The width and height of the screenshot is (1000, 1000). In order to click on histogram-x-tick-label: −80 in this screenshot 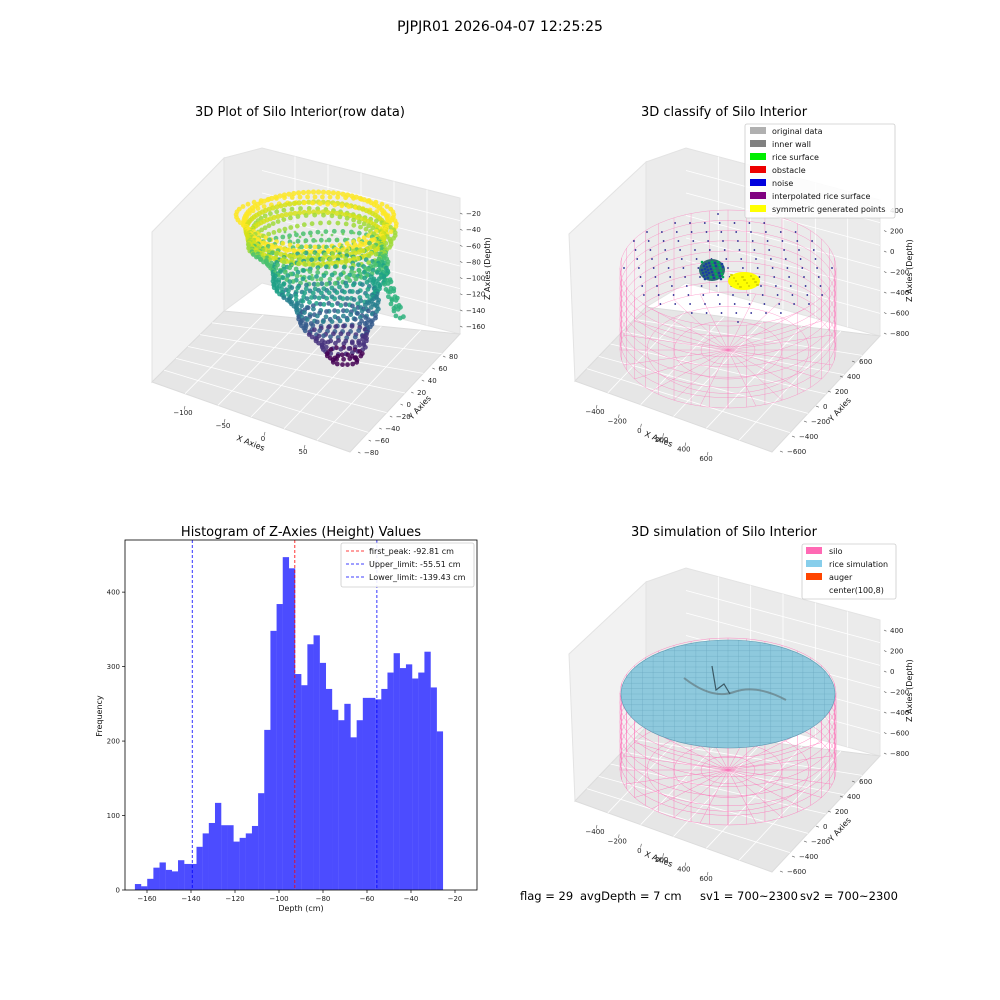, I will do `click(323, 899)`.